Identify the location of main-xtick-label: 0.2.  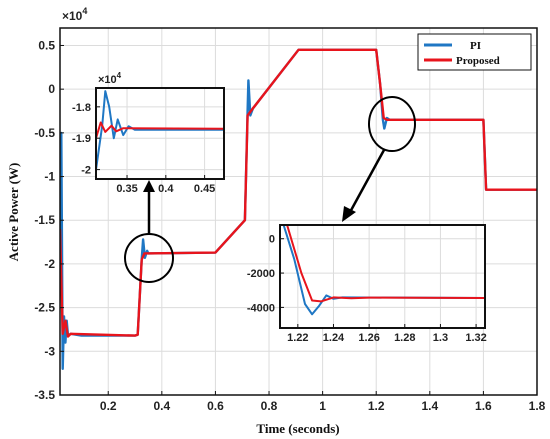
(108, 406).